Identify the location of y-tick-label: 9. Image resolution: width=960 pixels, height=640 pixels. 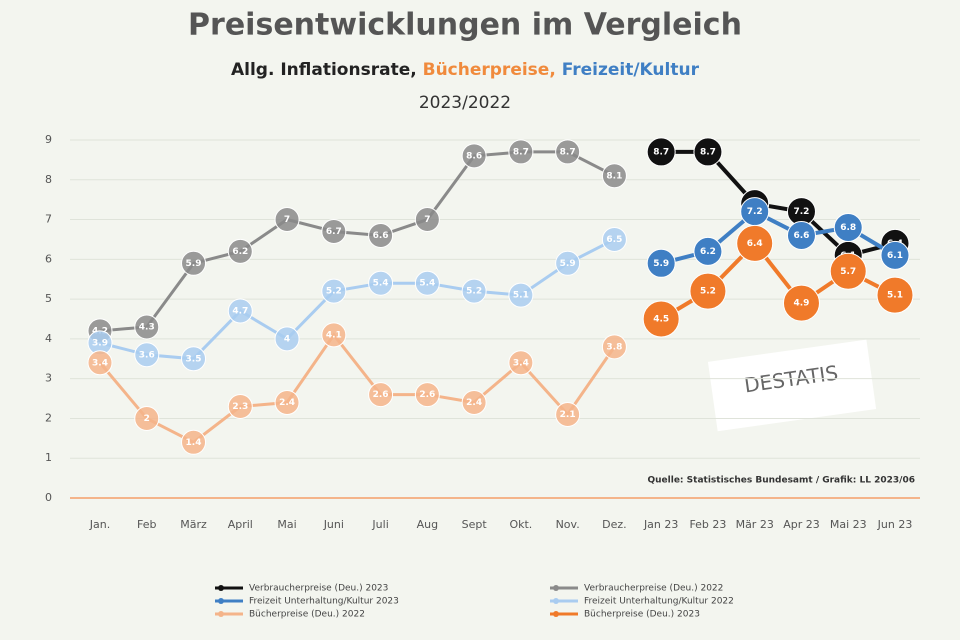
(48, 139).